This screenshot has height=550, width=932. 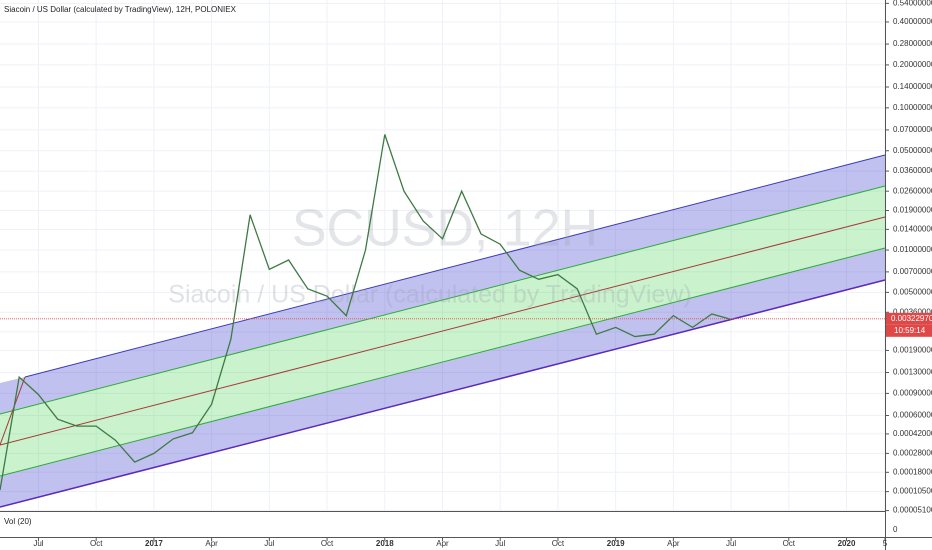 I want to click on countdown-label: 10:59:14, so click(x=910, y=330).